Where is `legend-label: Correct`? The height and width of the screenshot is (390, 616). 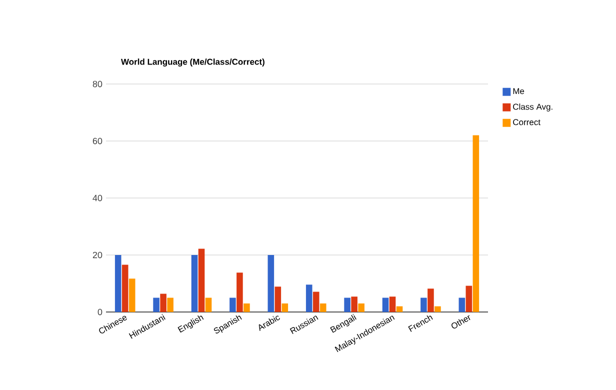
legend-label: Correct is located at coordinates (526, 122).